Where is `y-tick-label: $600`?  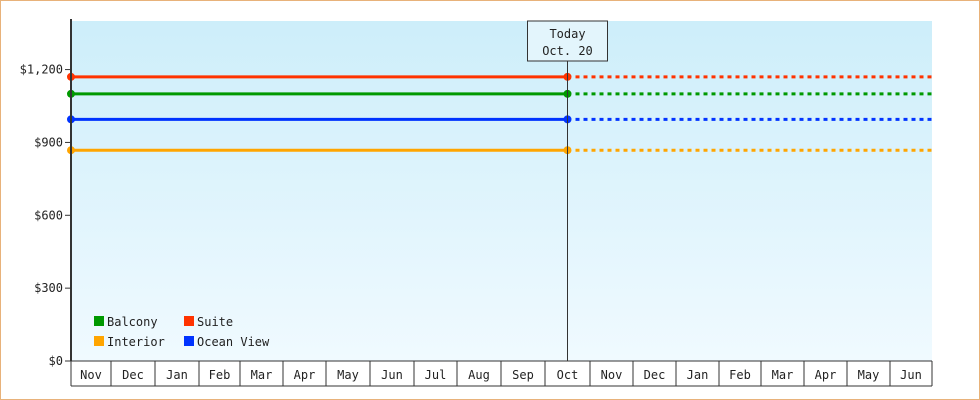 y-tick-label: $600 is located at coordinates (48, 215).